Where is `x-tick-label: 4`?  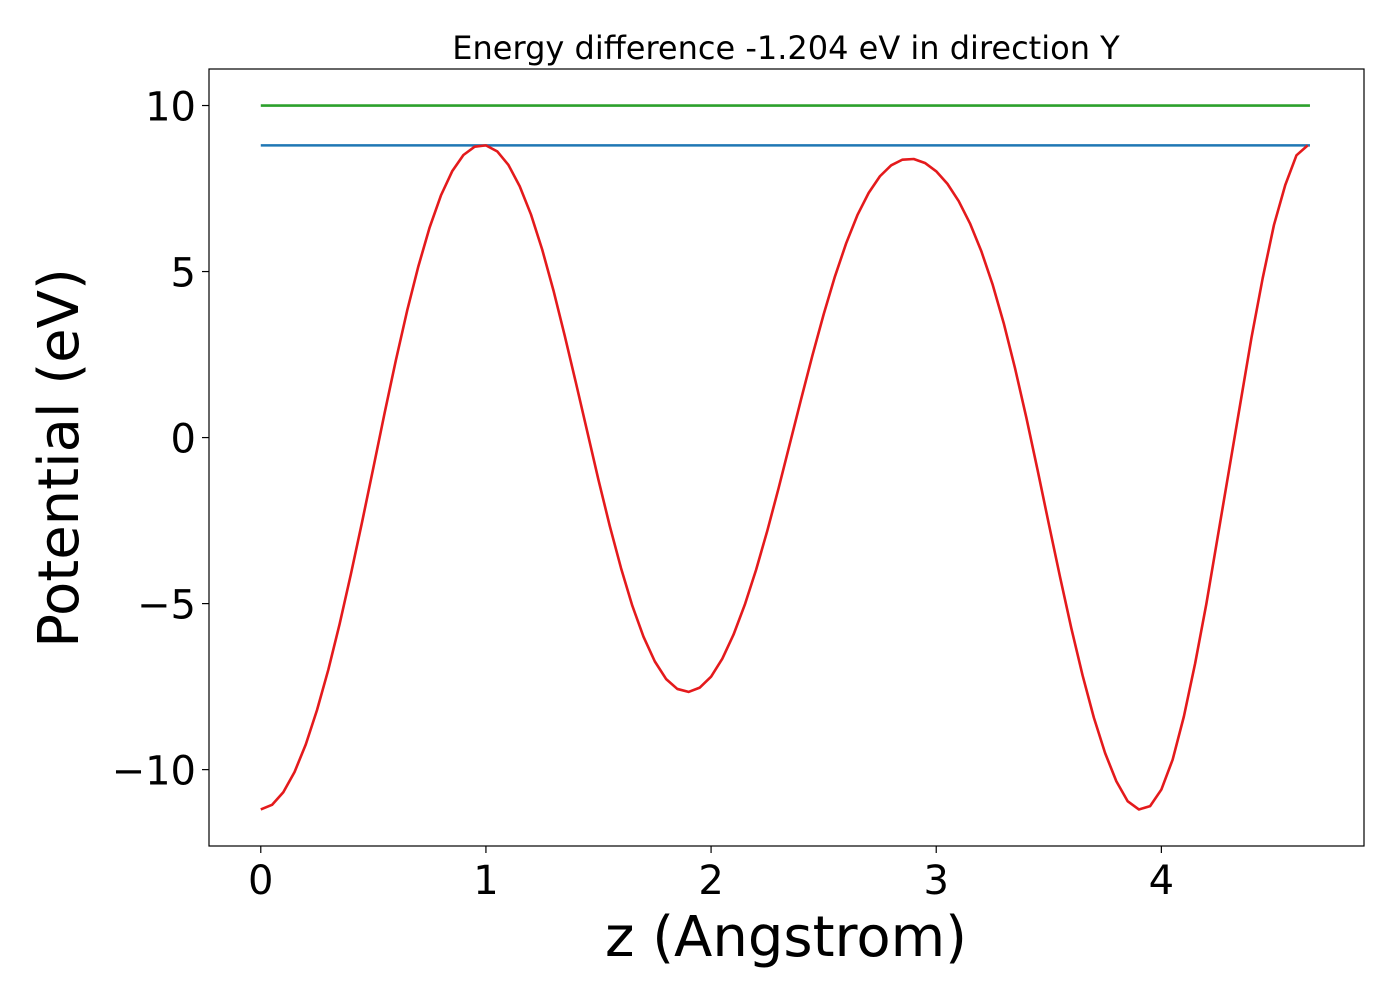
x-tick-label: 4 is located at coordinates (1161, 881).